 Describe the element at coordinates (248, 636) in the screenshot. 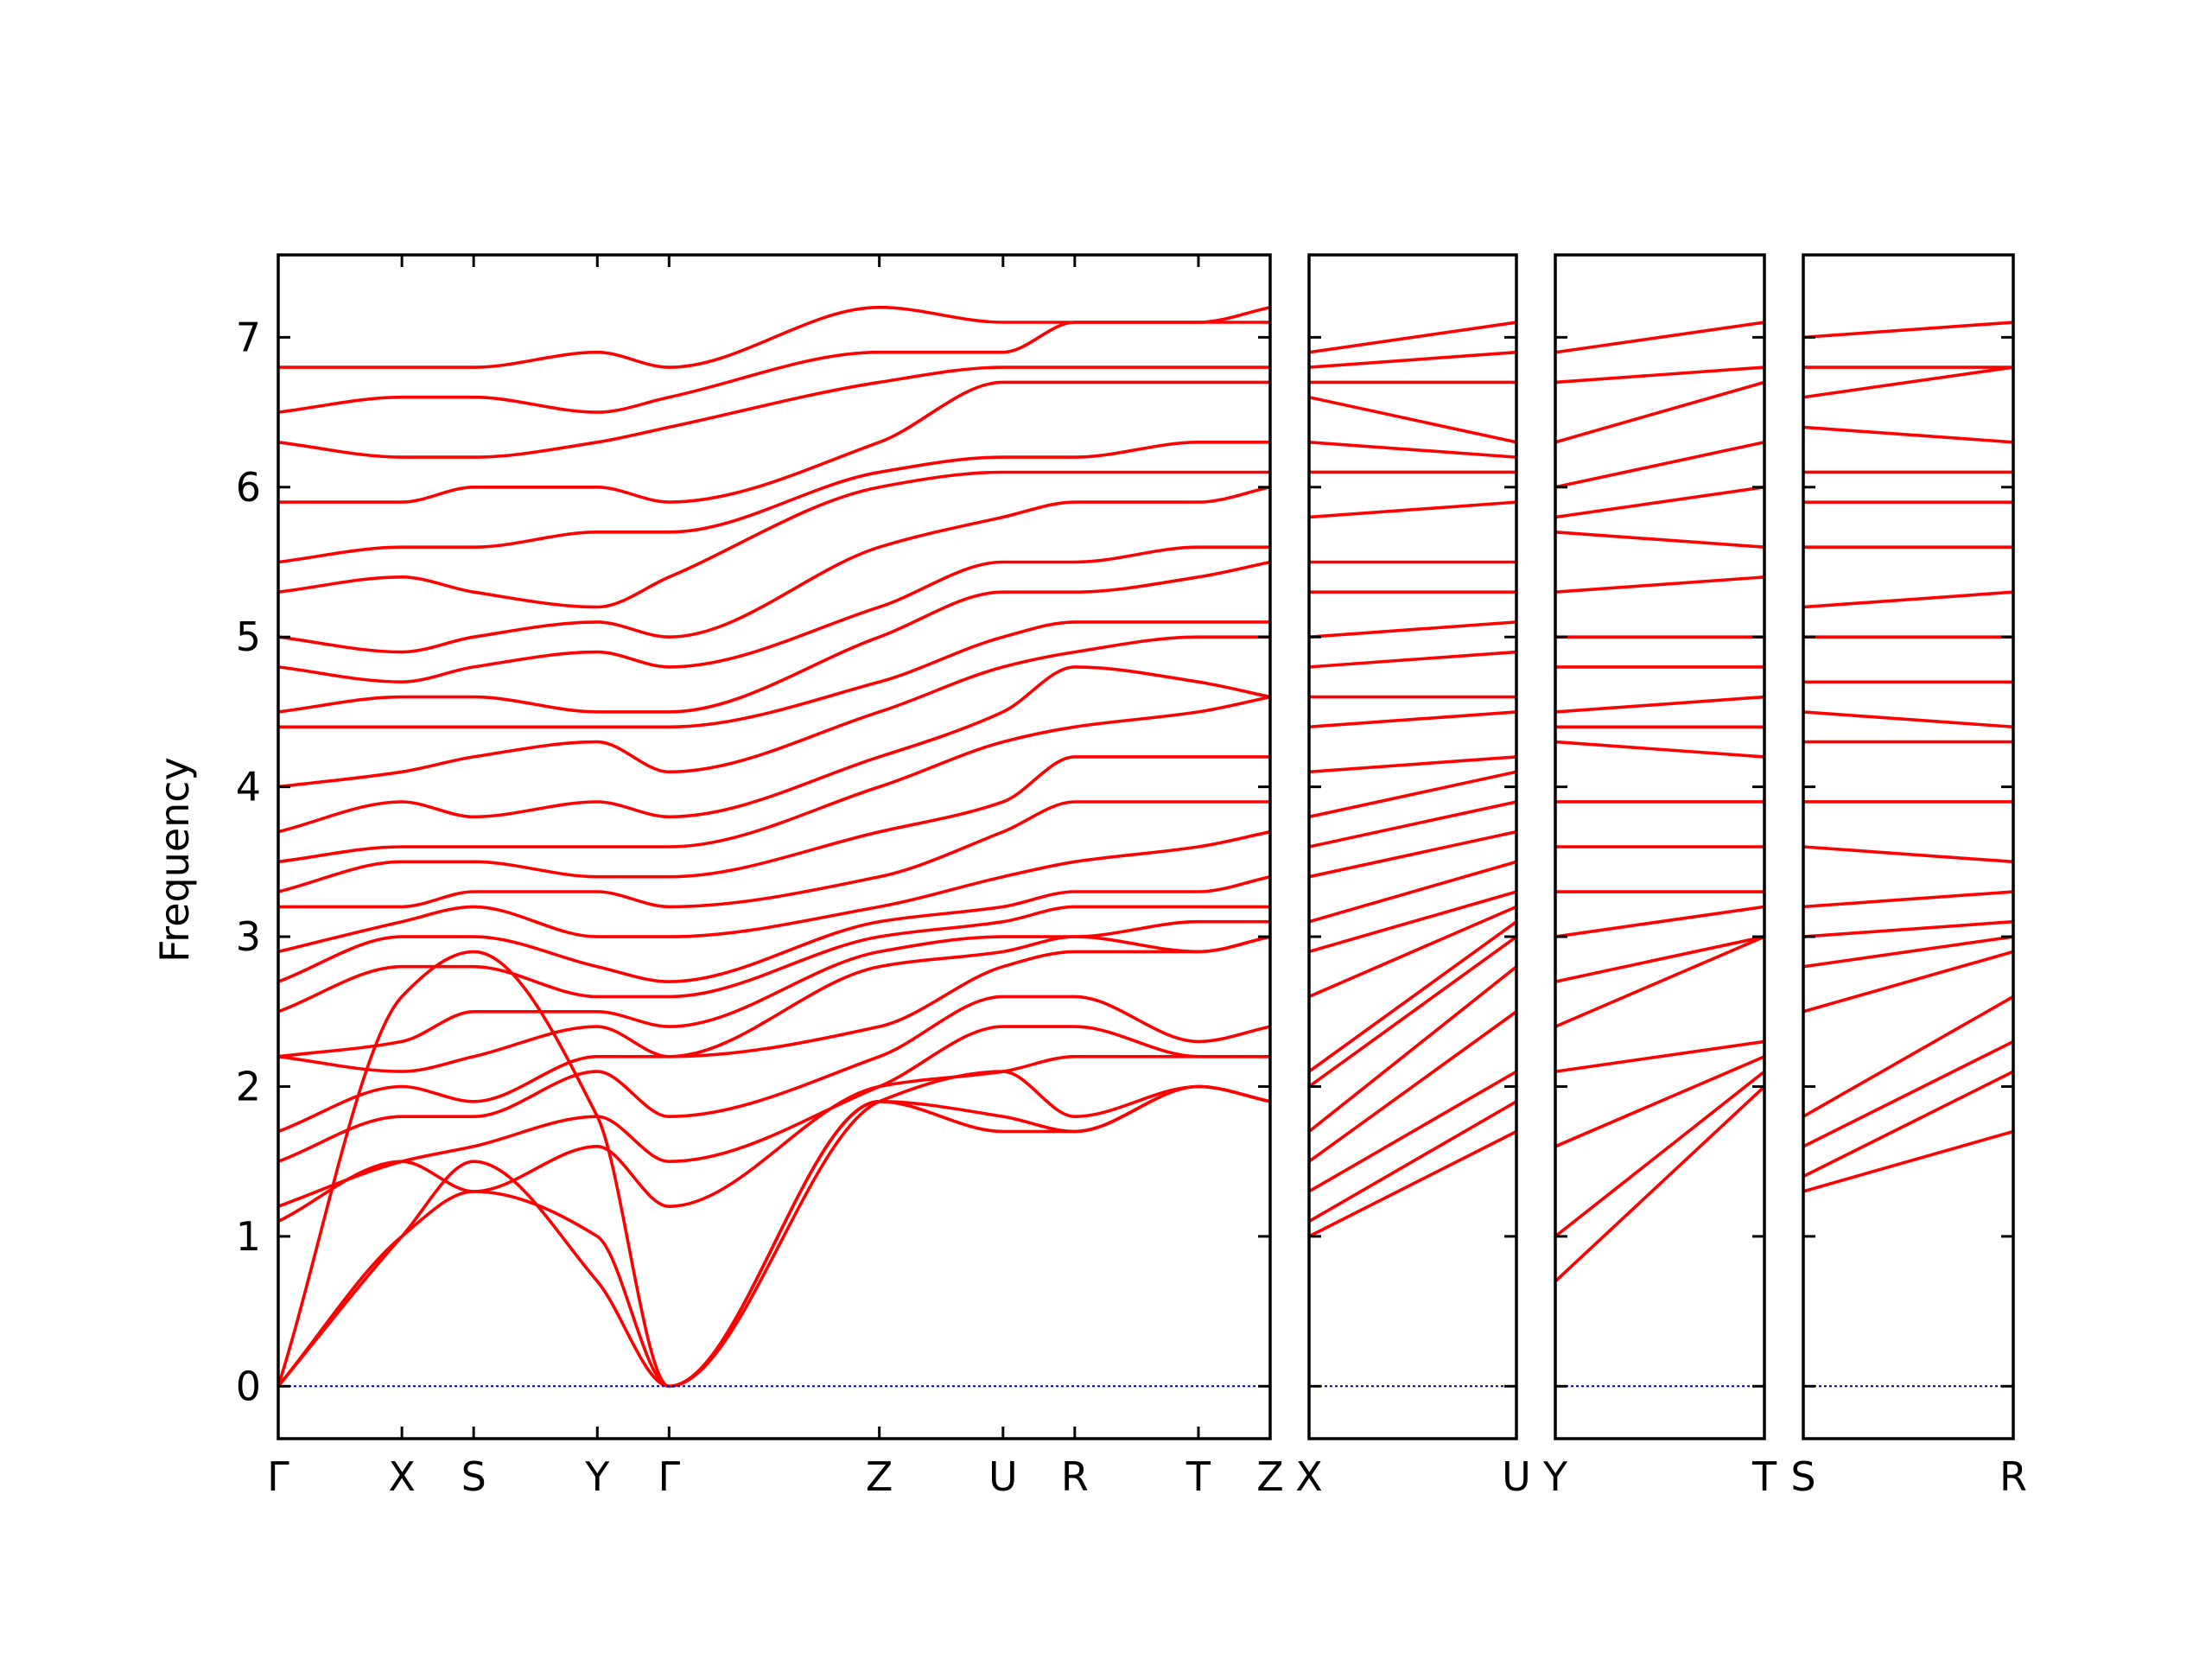

I see `y-tick-label: 5` at that location.